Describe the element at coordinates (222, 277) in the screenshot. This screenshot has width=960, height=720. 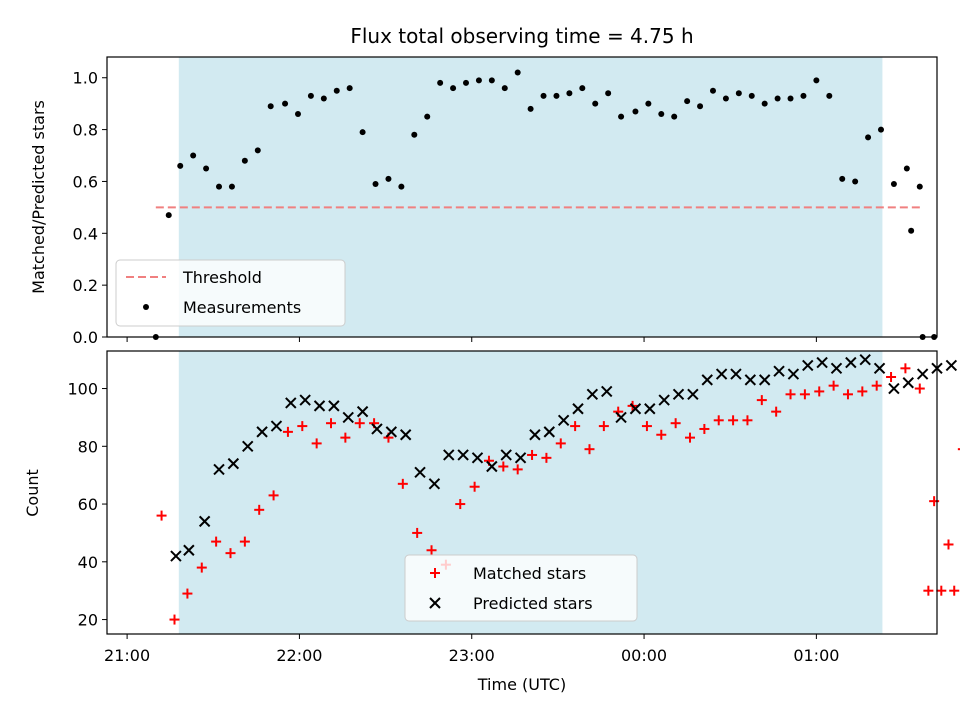
I see `legend-threshold-label: Threshold` at that location.